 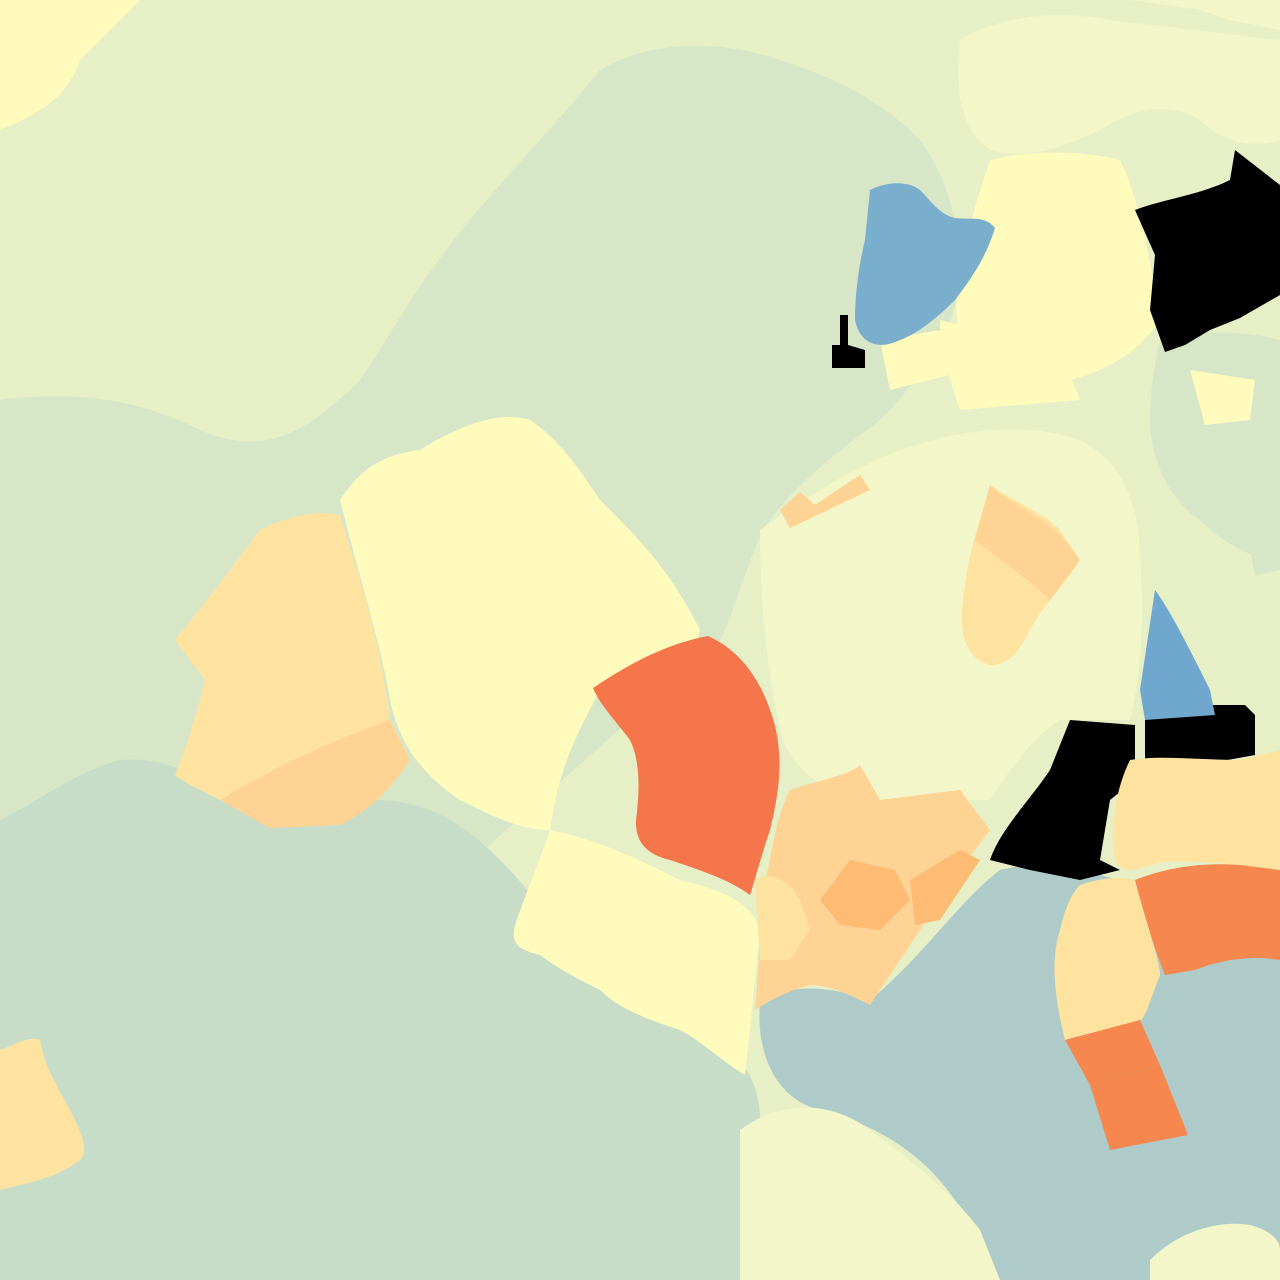 I want to click on region-central-west, so click(x=520, y=623).